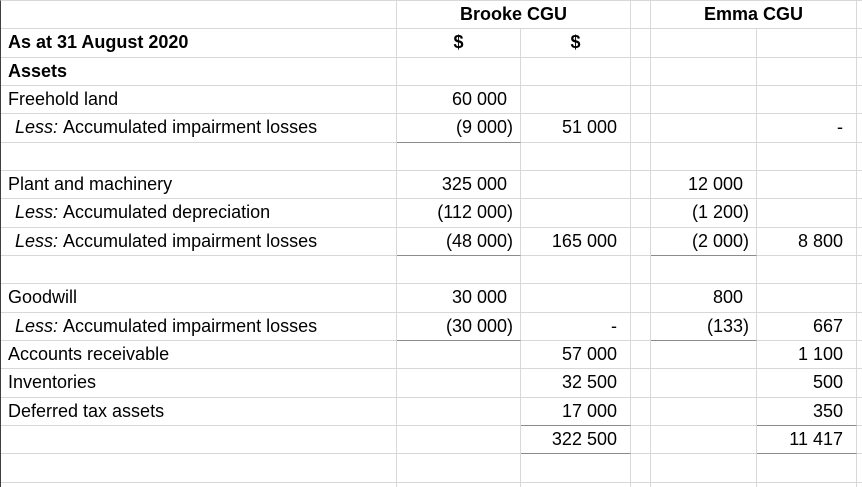 The width and height of the screenshot is (862, 487). Describe the element at coordinates (807, 411) in the screenshot. I see `cell-emma-total: 350` at that location.